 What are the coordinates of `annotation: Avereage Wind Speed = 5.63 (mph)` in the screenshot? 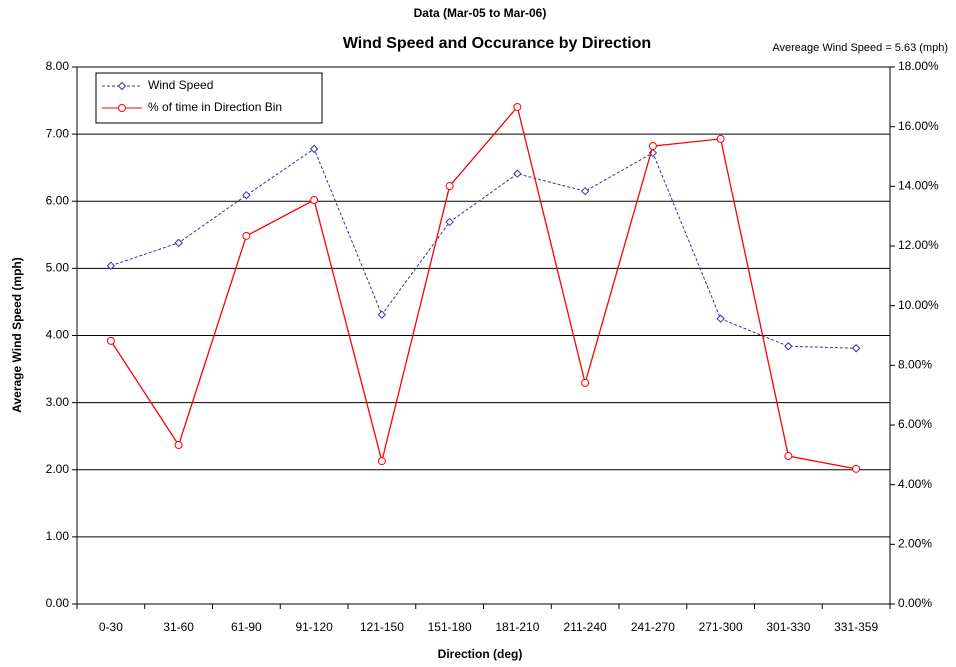 It's located at (860, 48).